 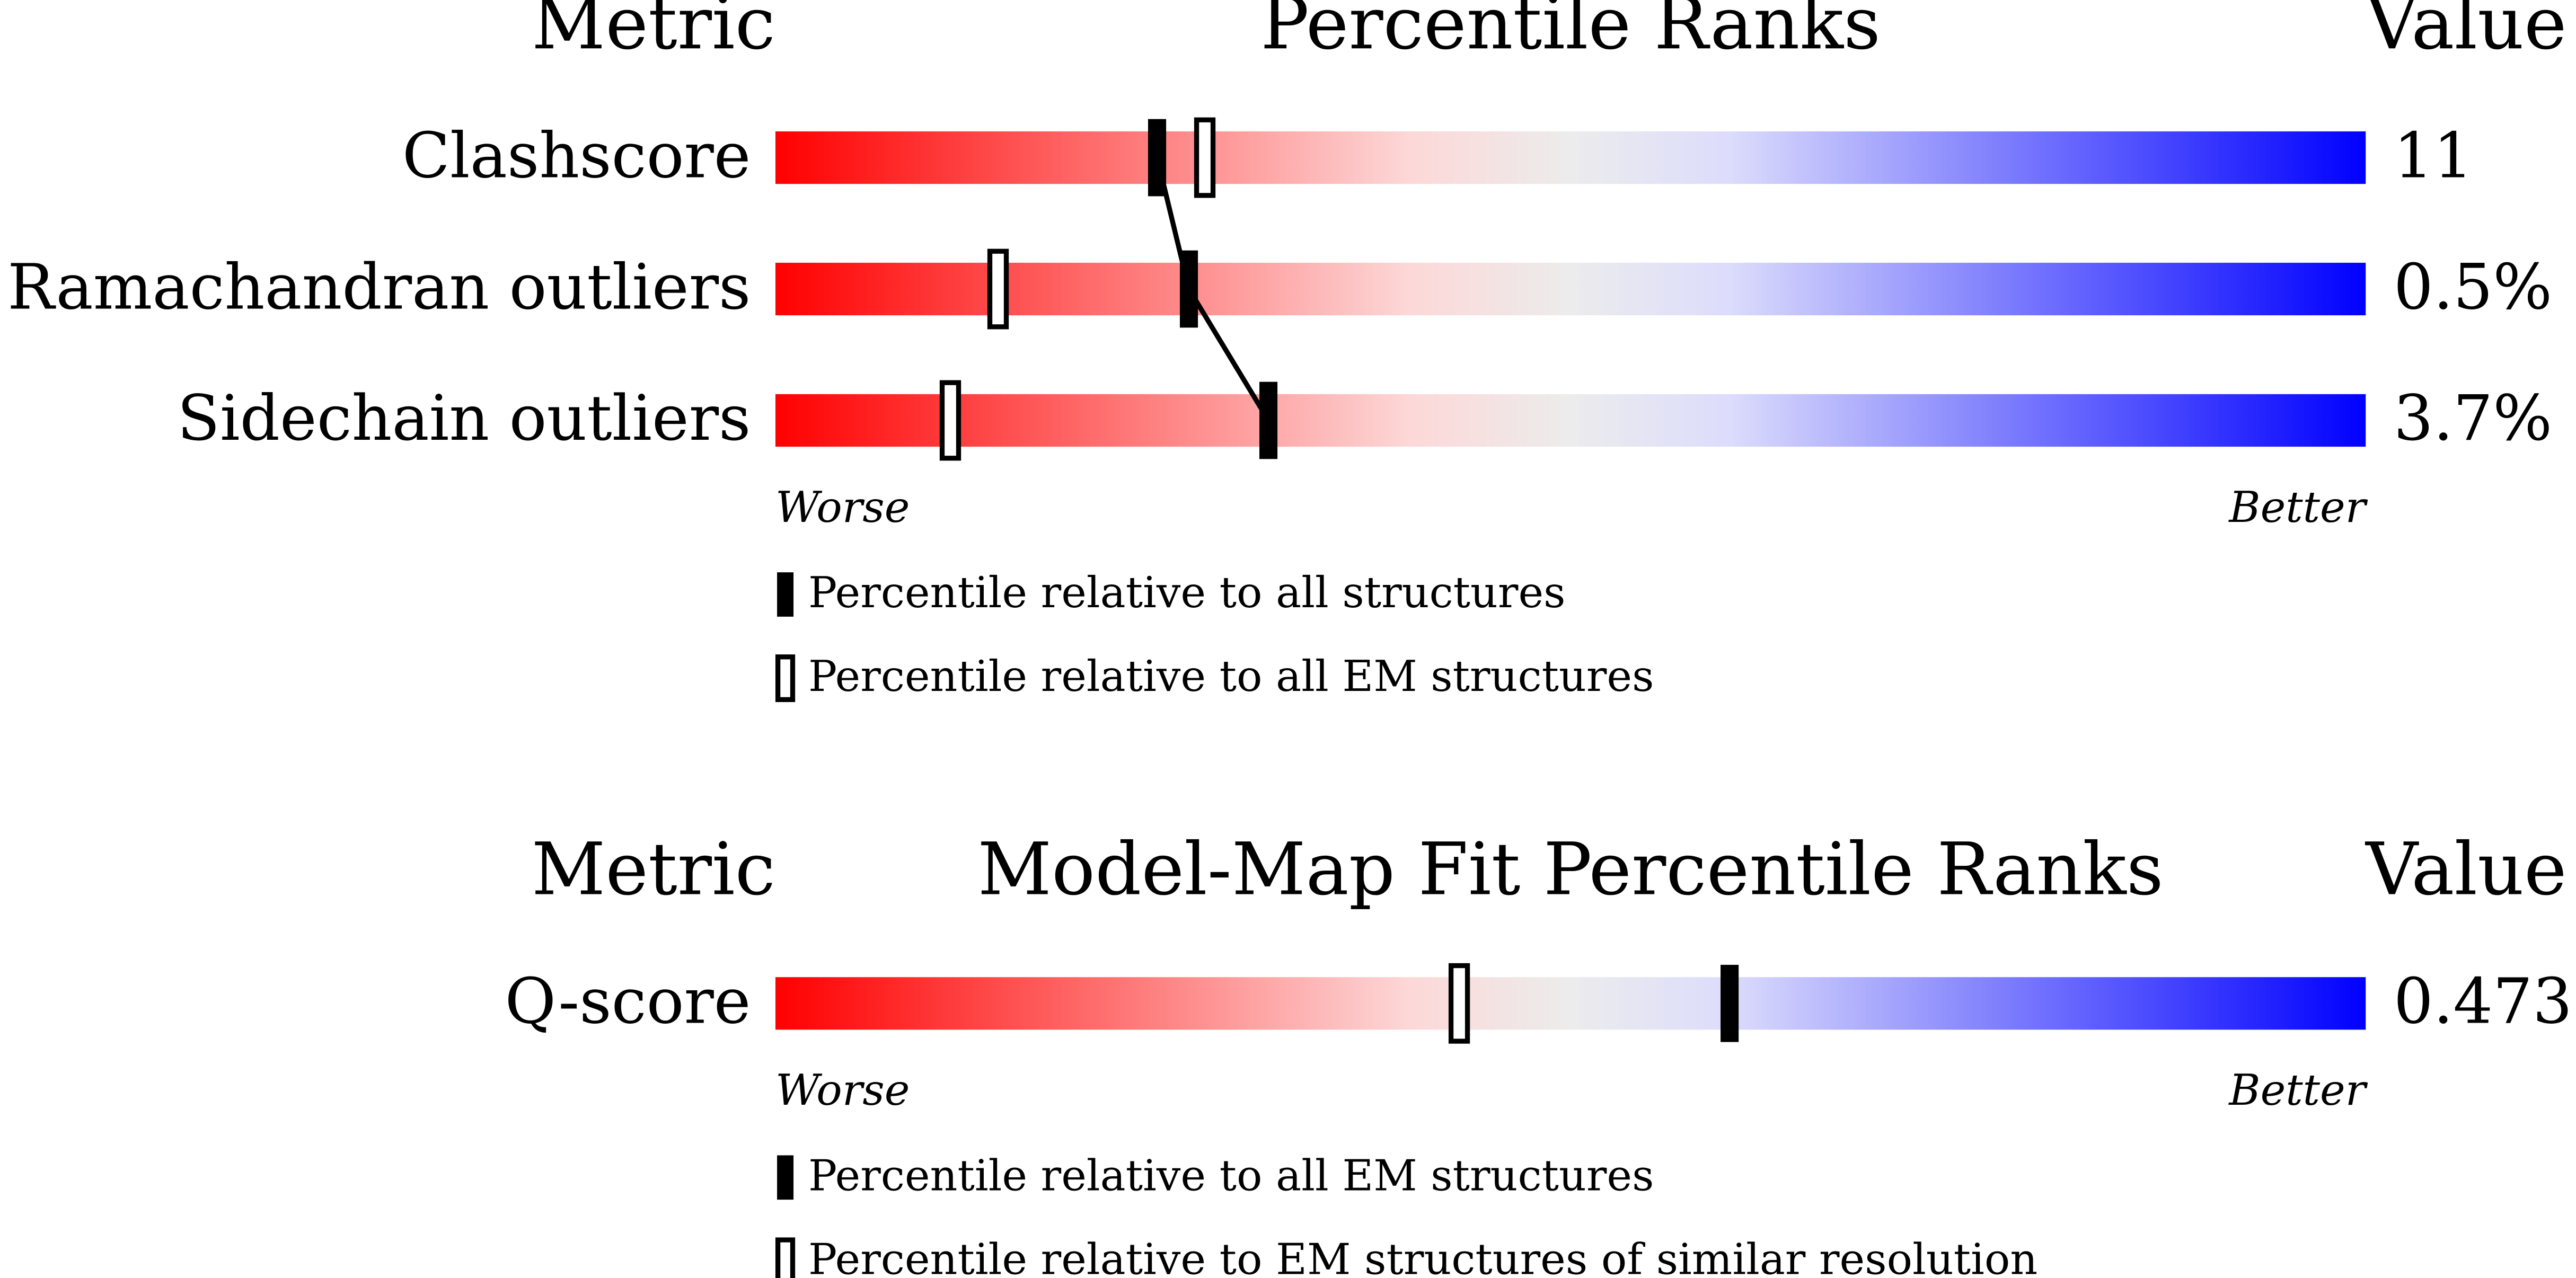 I want to click on legend-label: Percentile relative to all structures, so click(x=1187, y=593).